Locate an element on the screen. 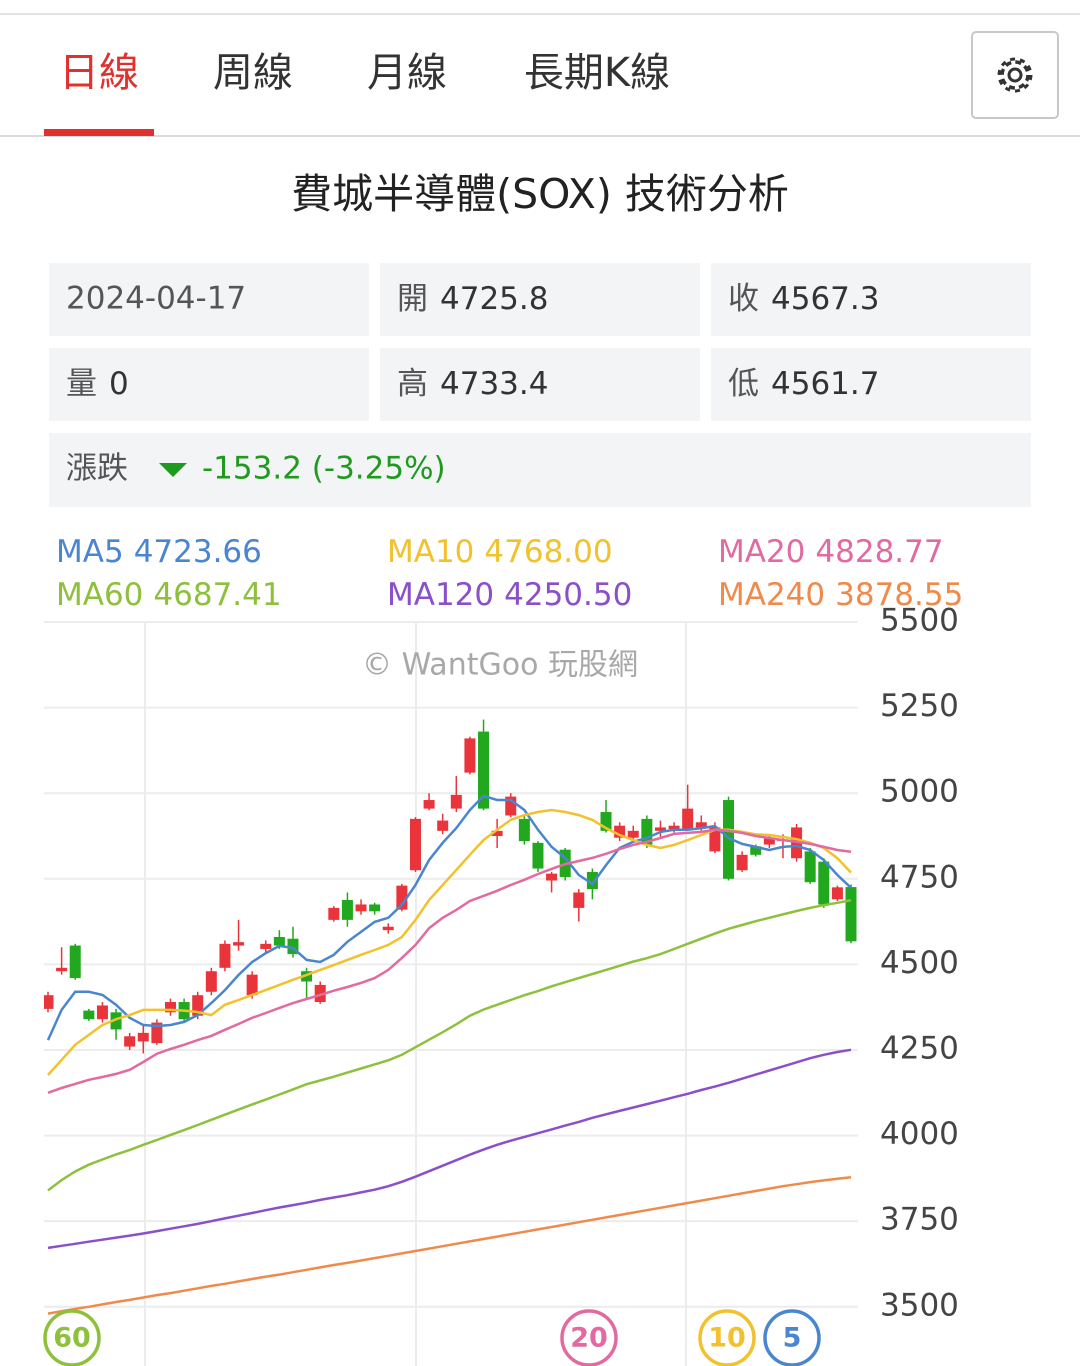  y-tick-label: 5500 is located at coordinates (919, 621).